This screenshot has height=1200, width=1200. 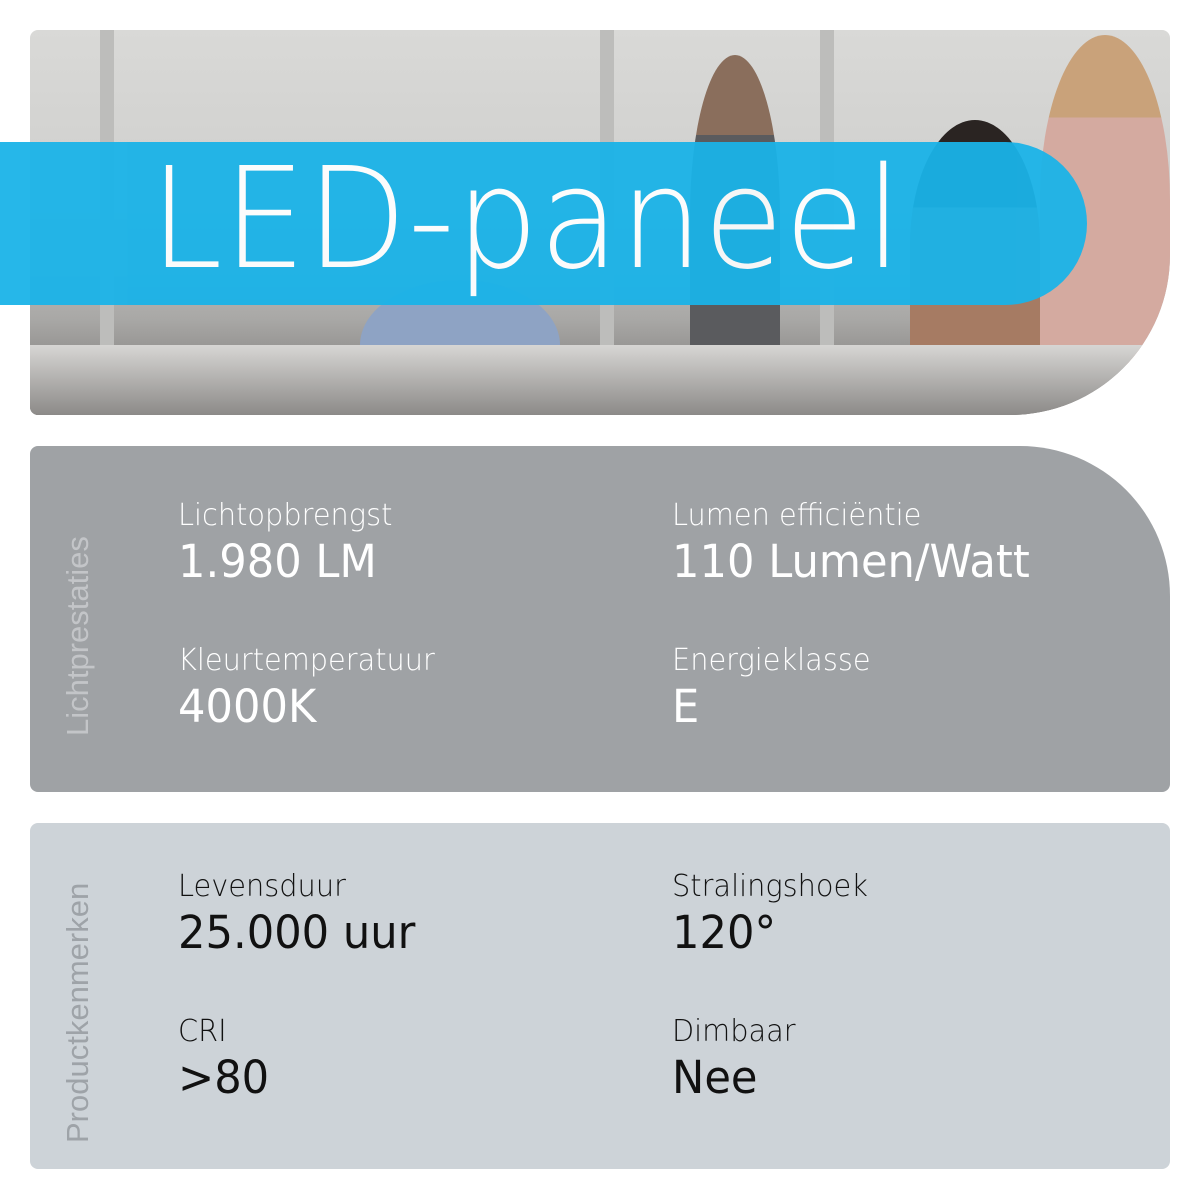 What do you see at coordinates (851, 561) in the screenshot?
I see `spec-value: 110 Lumen/Watt` at bounding box center [851, 561].